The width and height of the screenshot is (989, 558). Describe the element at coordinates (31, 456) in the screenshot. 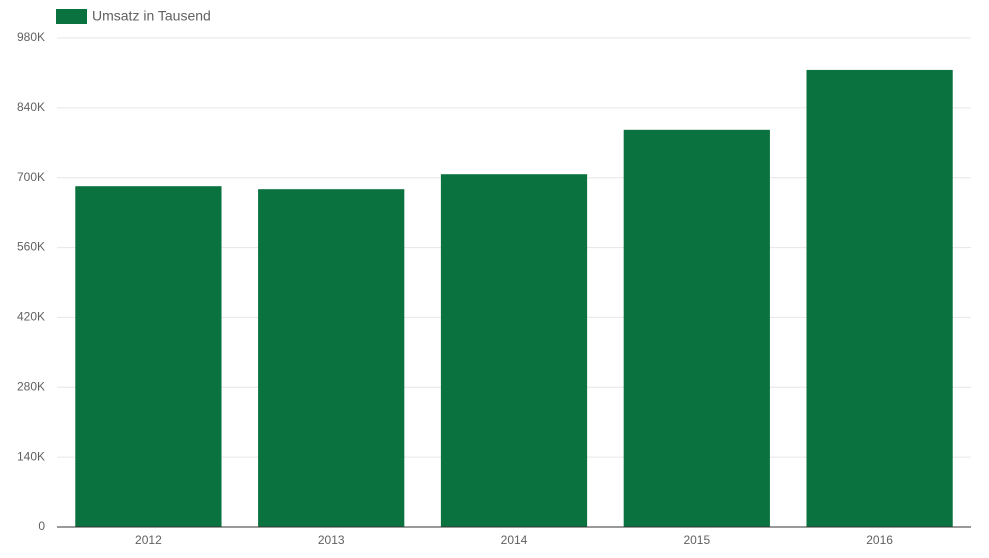

I see `y-tick-label: 140K` at that location.